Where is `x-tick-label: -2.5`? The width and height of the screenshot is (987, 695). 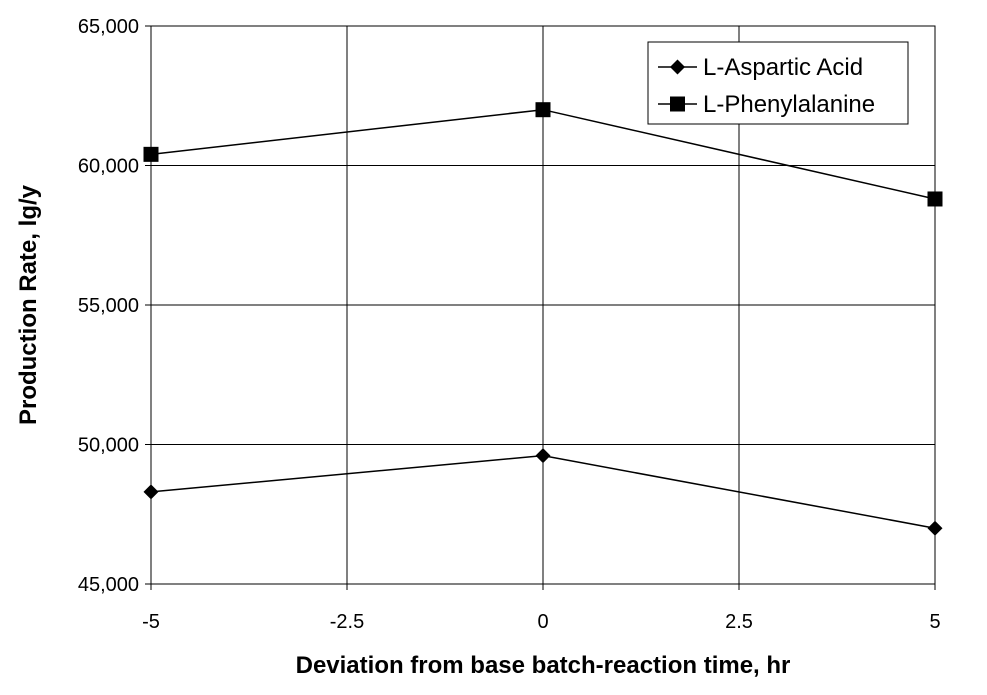
x-tick-label: -2.5 is located at coordinates (347, 622).